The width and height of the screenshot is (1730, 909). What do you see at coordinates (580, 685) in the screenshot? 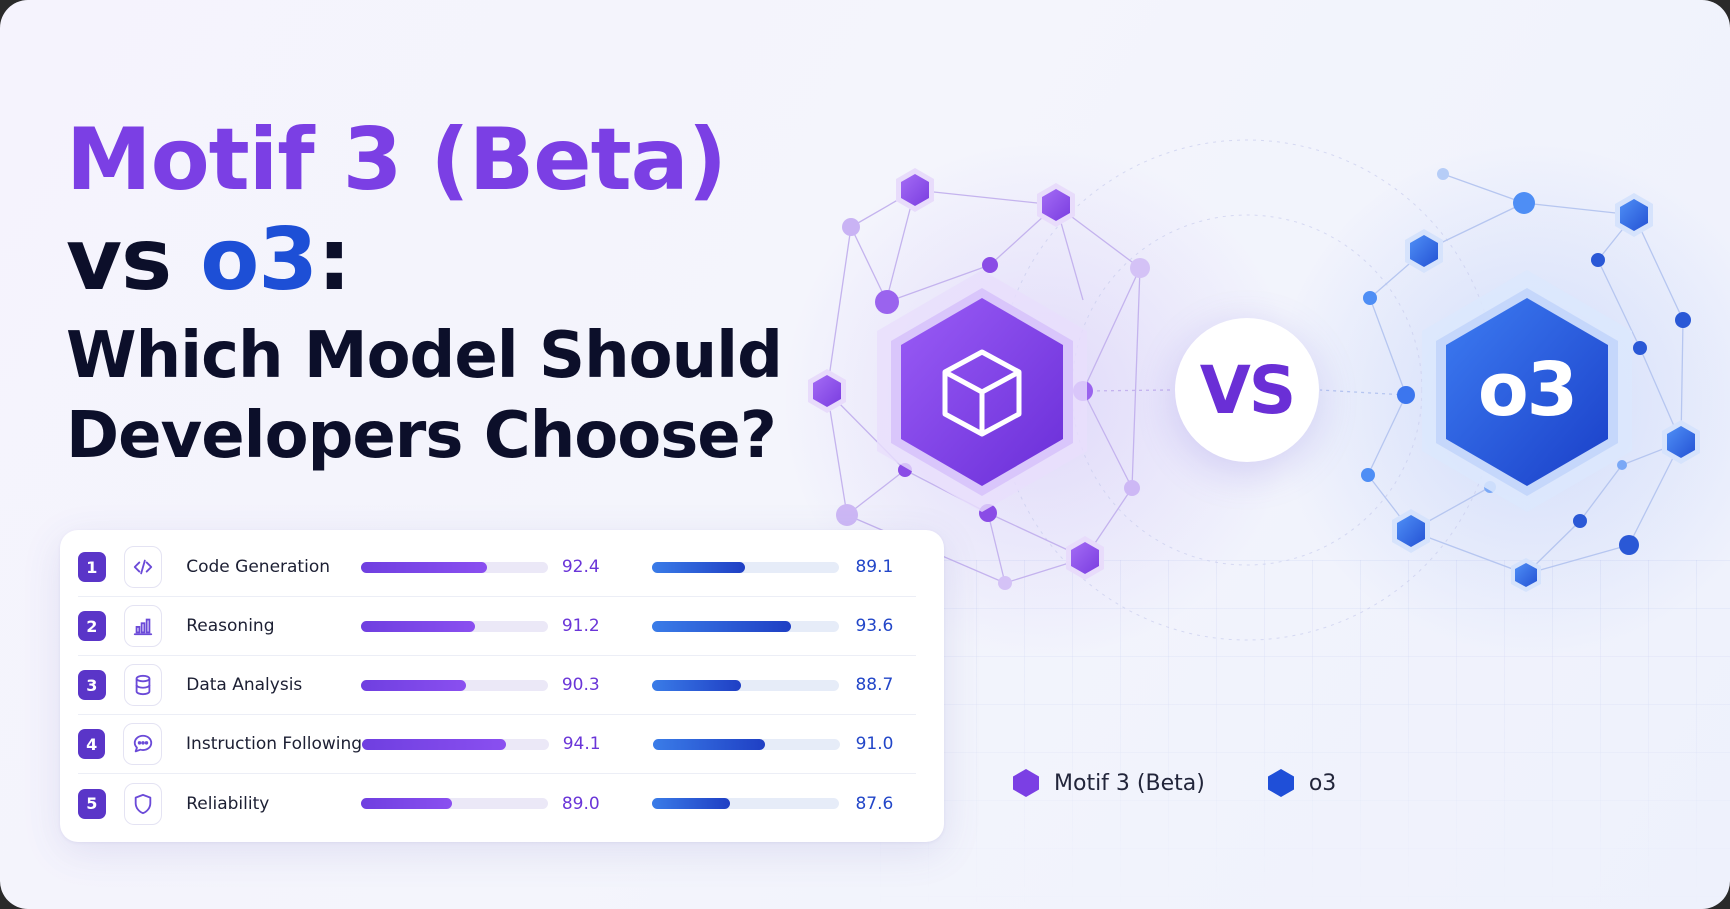
I see `motif-score-value: 90.3` at bounding box center [580, 685].